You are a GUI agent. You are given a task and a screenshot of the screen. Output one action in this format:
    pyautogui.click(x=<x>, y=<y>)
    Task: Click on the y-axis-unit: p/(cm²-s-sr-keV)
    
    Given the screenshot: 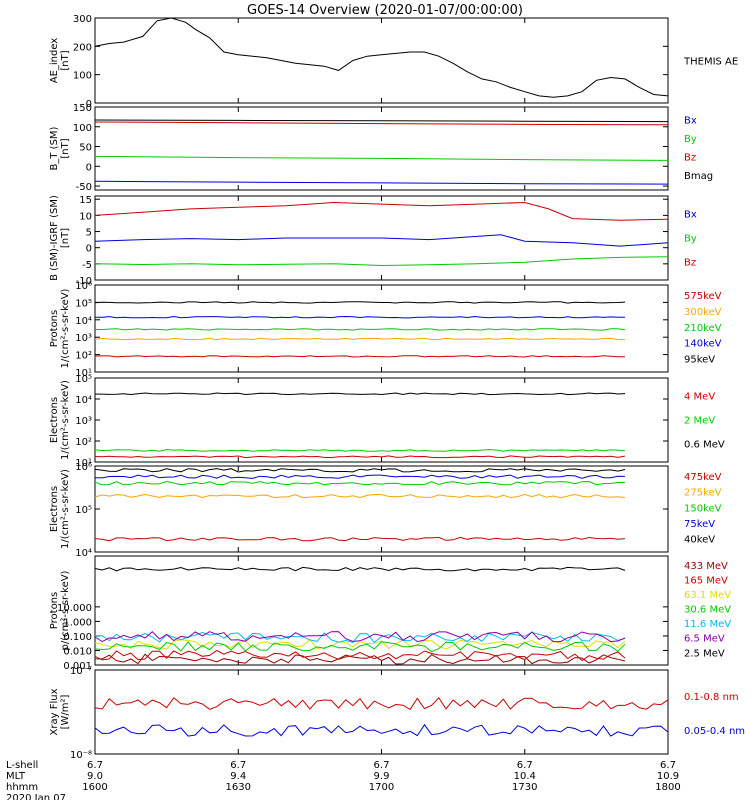 What is the action you would take?
    pyautogui.click(x=65, y=610)
    